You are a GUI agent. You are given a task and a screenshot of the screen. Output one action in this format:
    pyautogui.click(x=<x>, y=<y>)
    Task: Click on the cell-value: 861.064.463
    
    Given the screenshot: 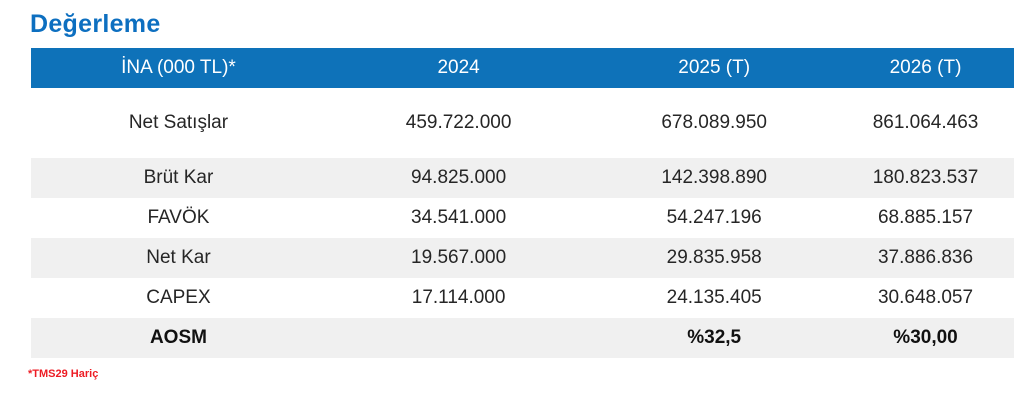 What is the action you would take?
    pyautogui.click(x=925, y=122)
    